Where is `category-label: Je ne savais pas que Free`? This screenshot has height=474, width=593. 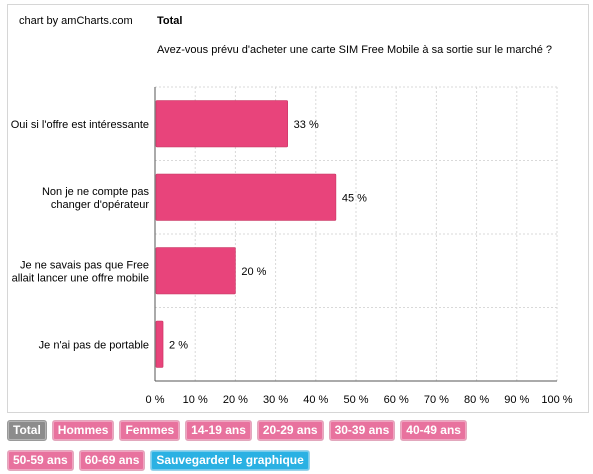 category-label: Je ne savais pas que Free is located at coordinates (84, 265).